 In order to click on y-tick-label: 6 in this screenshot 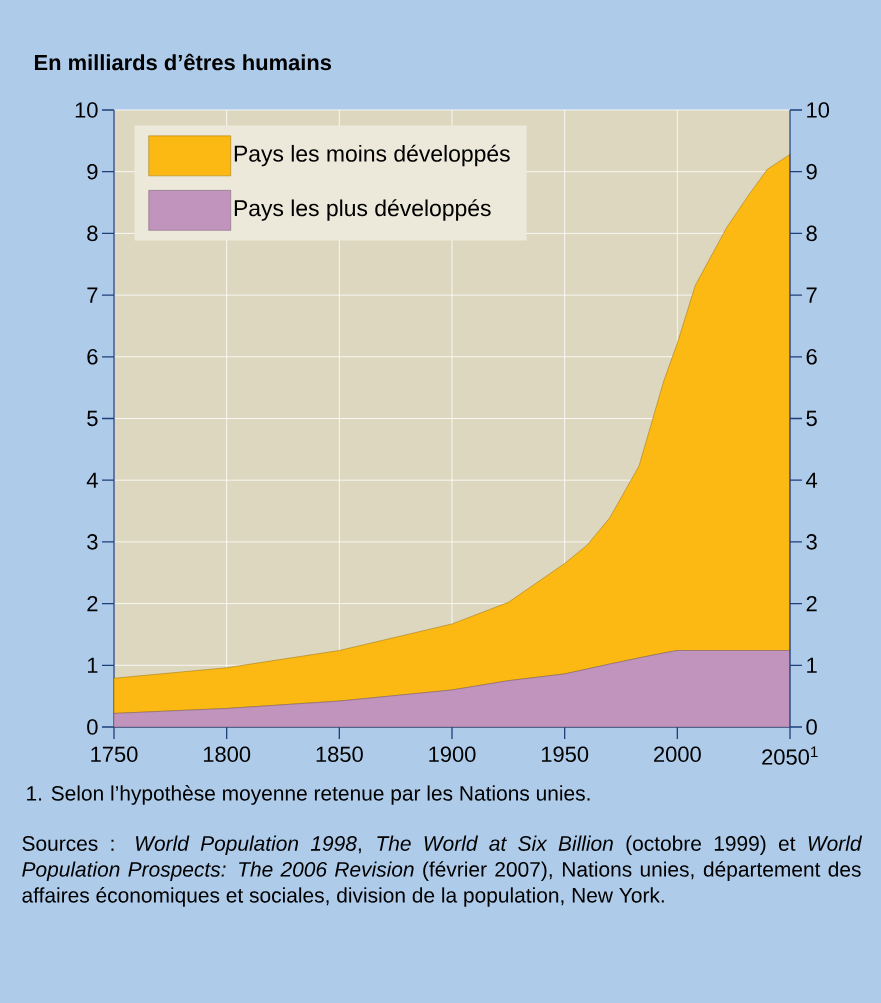, I will do `click(92, 357)`.